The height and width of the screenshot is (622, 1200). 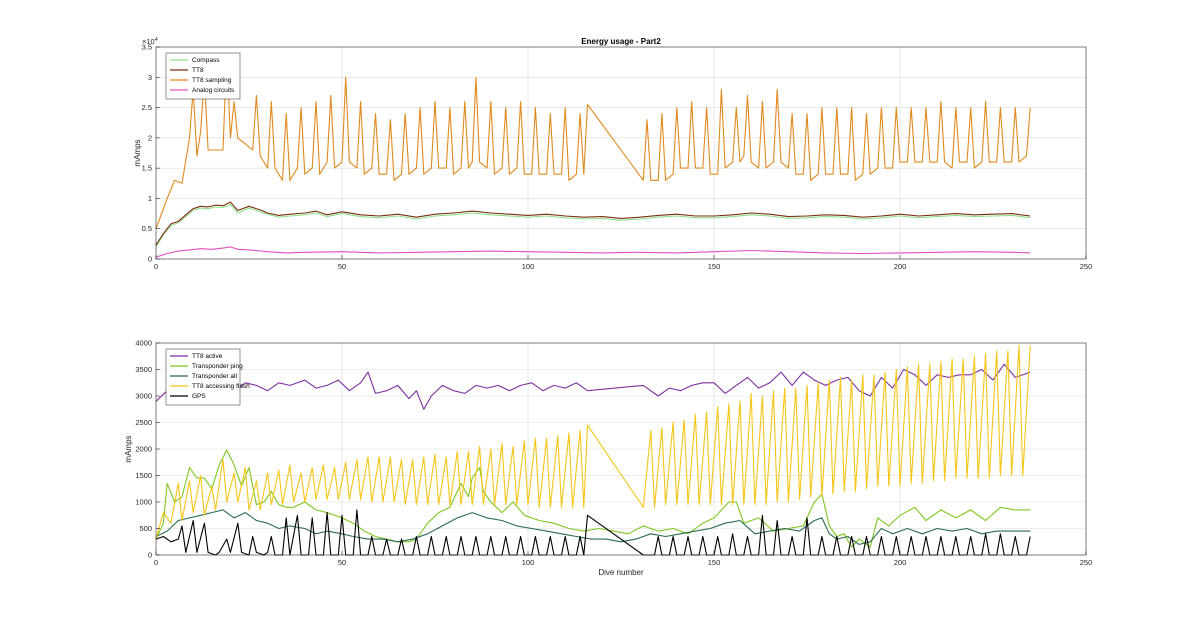 I want to click on legend-label-compass: Compass, so click(x=206, y=60).